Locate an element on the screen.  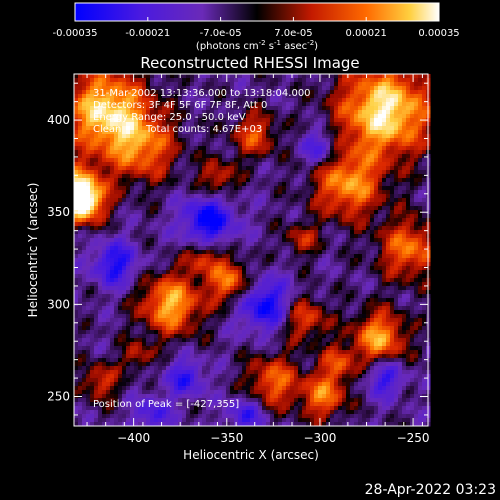
x-tick-label: −400 is located at coordinates (133, 438).